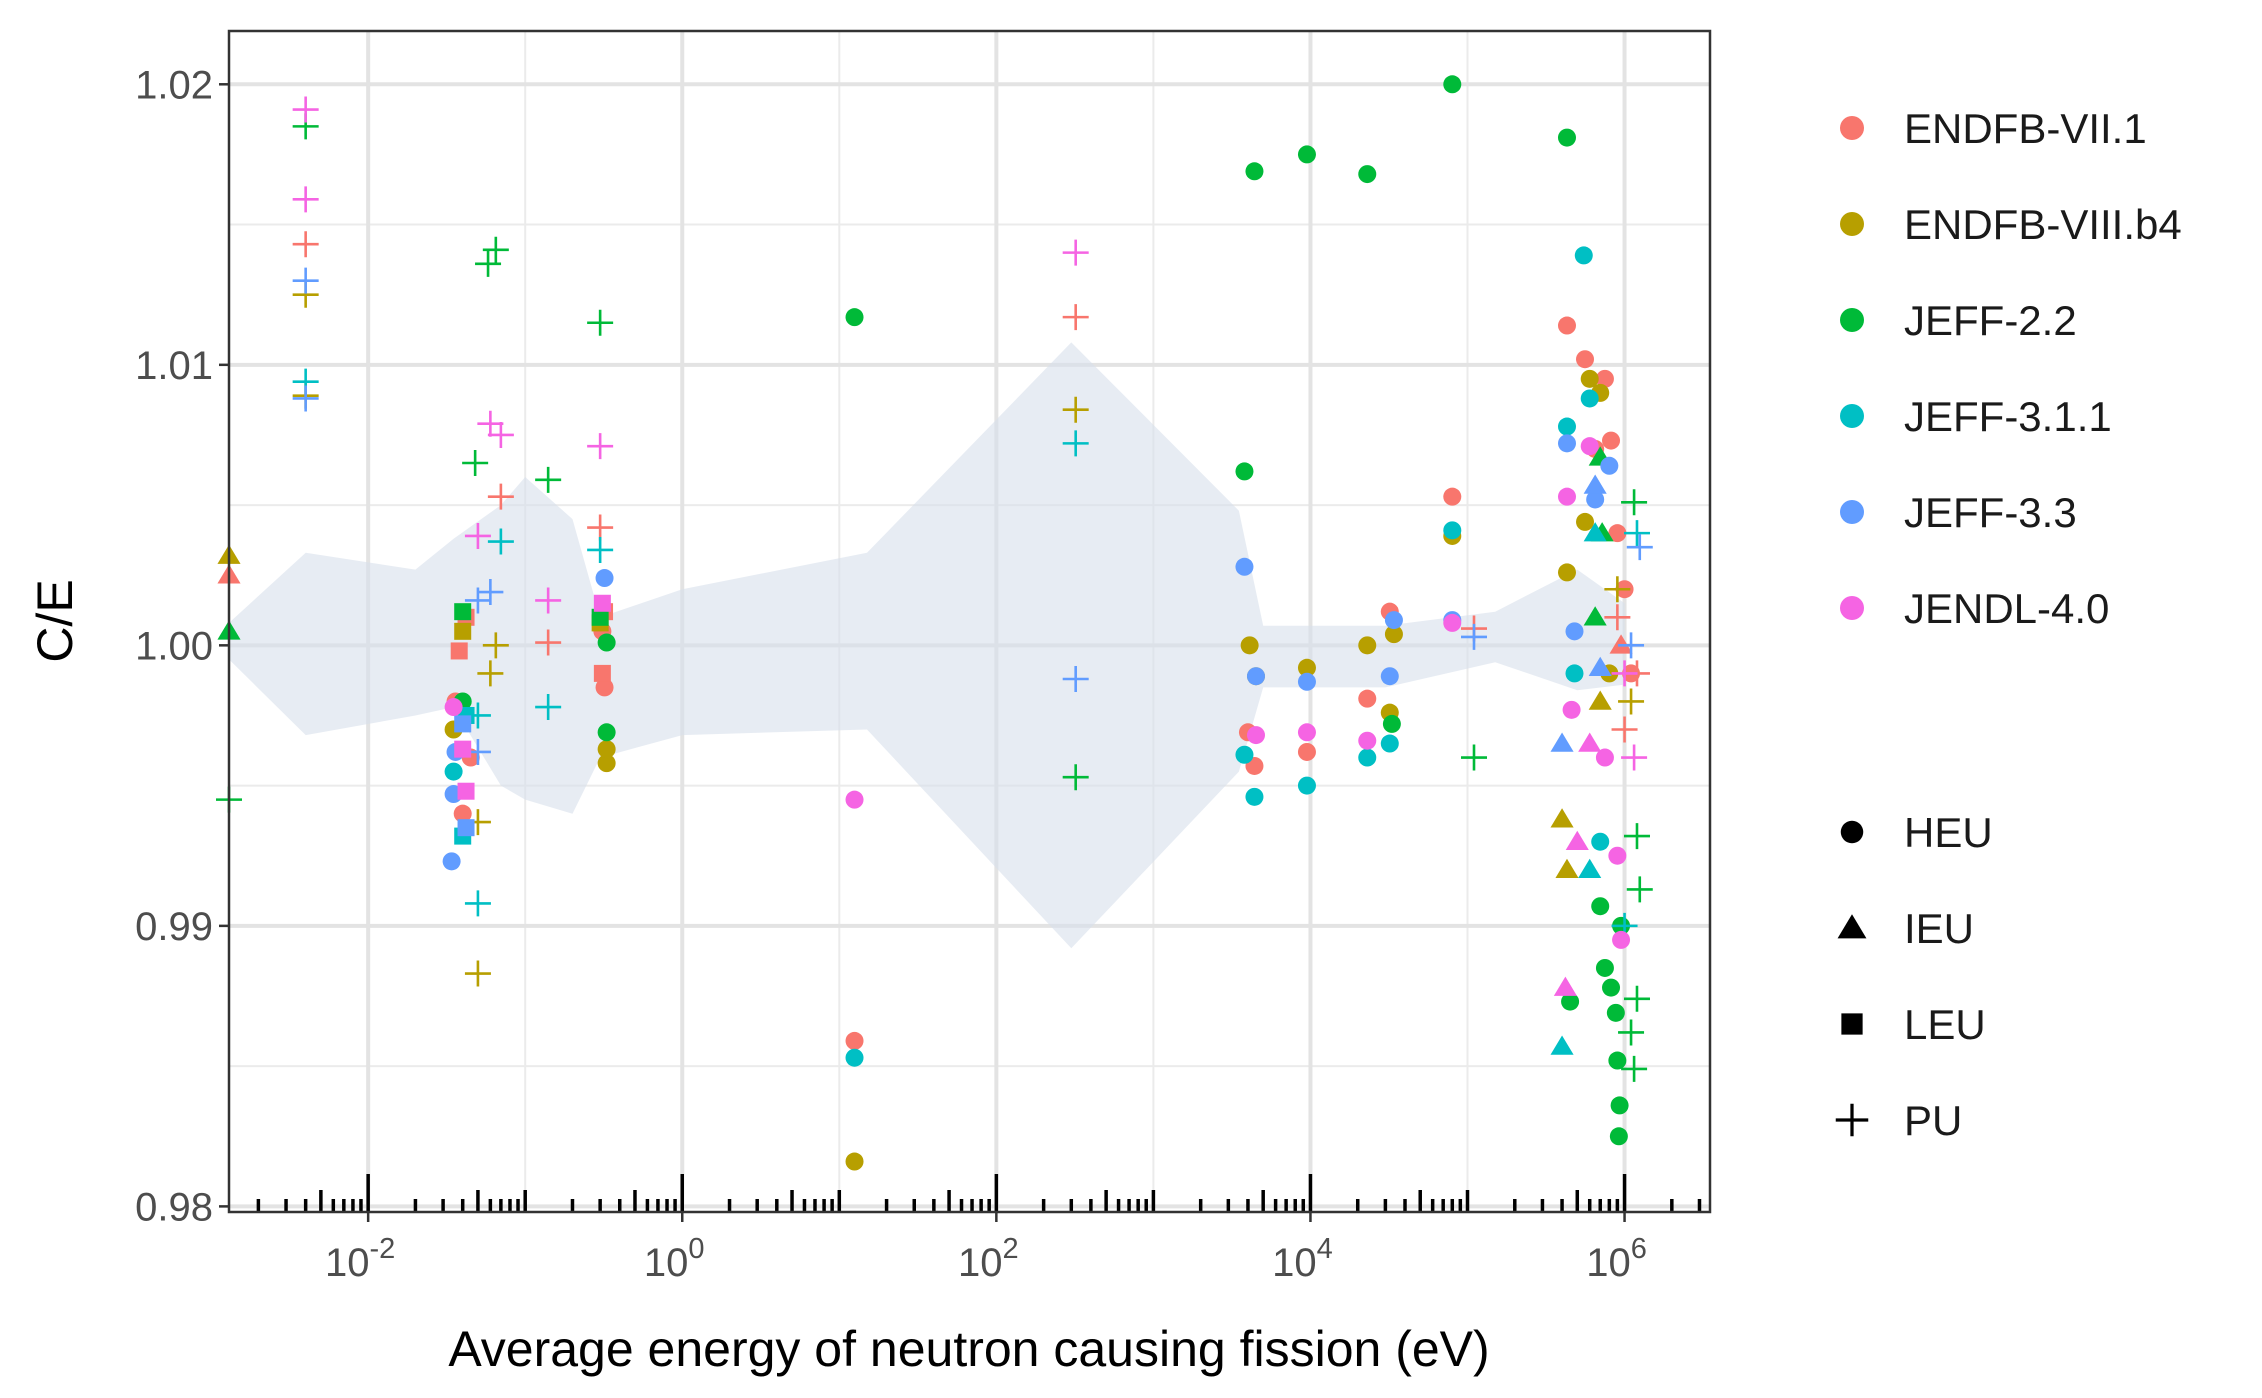 The height and width of the screenshot is (1398, 2262). What do you see at coordinates (1616, 1259) in the screenshot?
I see `x-tick-label: 10⁶` at bounding box center [1616, 1259].